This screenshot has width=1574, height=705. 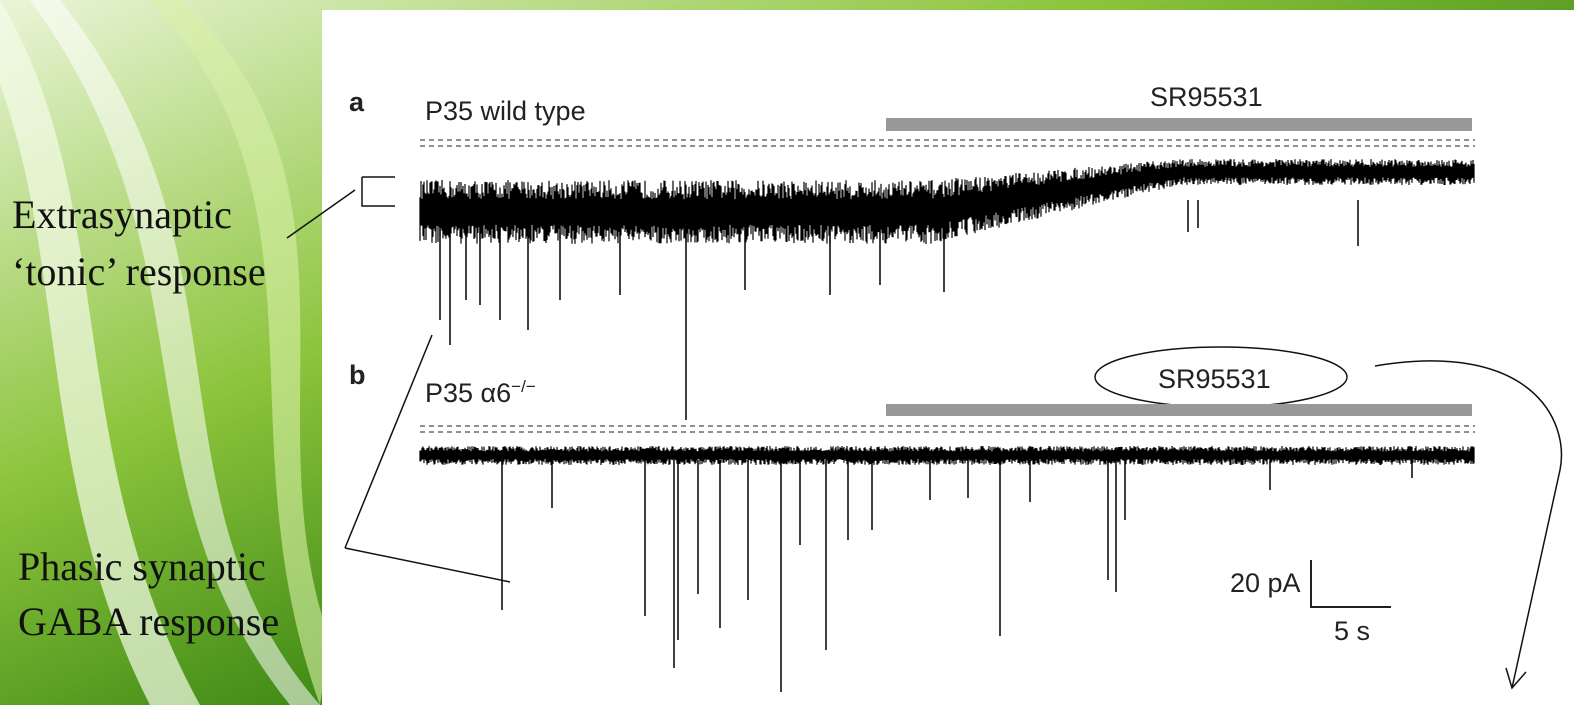 I want to click on title-superscript: −/−, so click(x=523, y=386).